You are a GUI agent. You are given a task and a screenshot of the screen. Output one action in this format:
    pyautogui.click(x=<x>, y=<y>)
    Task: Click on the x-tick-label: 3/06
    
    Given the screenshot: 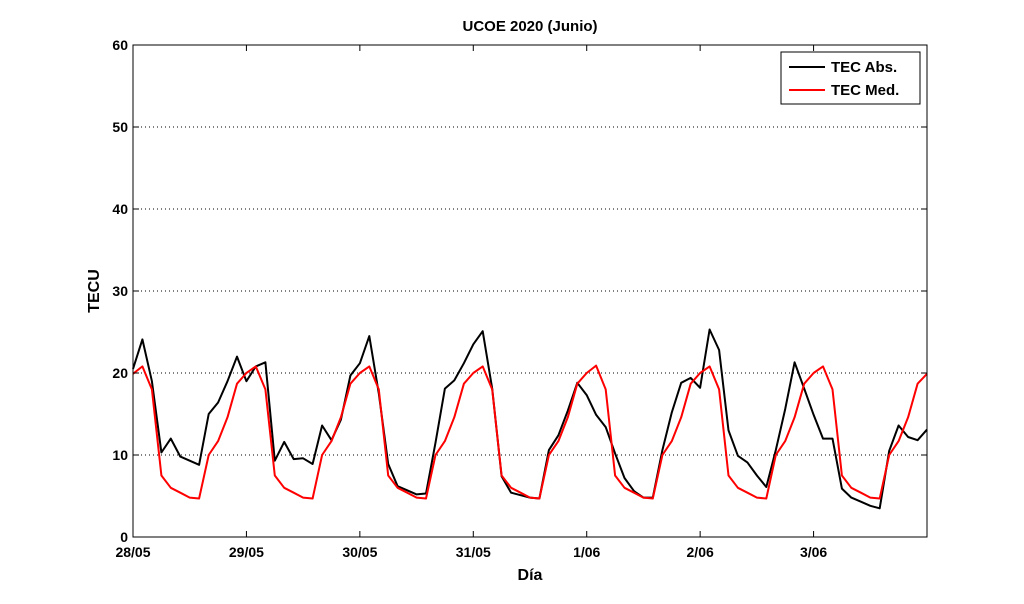 What is the action you would take?
    pyautogui.click(x=813, y=552)
    